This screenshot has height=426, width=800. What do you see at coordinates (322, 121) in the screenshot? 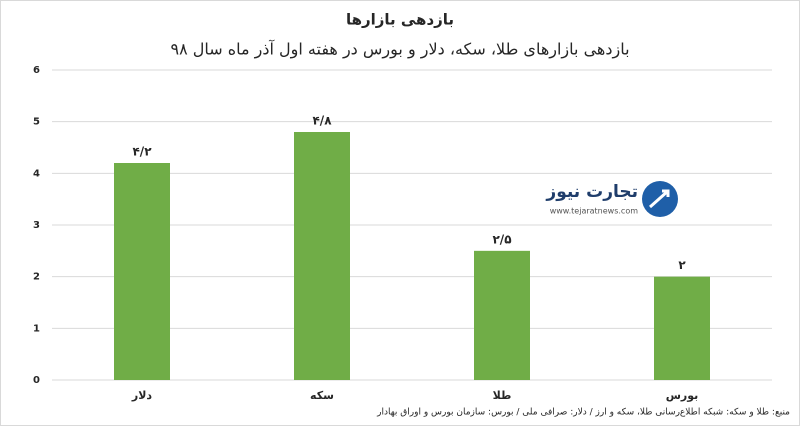
I see `value-label: ۴/۸` at bounding box center [322, 121].